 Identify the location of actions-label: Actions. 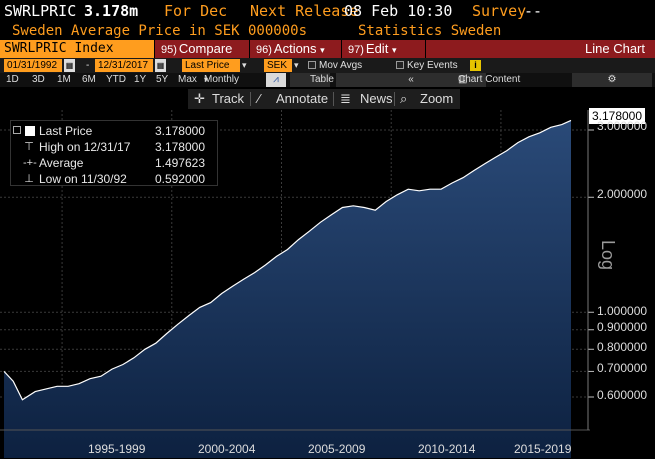
(295, 48).